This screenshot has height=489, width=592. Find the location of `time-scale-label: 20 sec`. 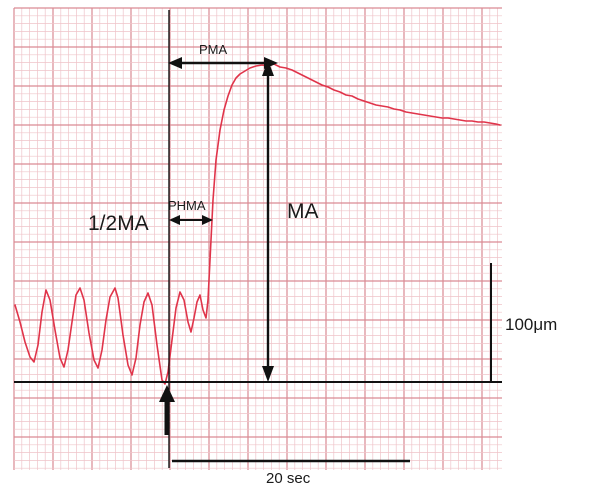

time-scale-label: 20 sec is located at coordinates (288, 478).